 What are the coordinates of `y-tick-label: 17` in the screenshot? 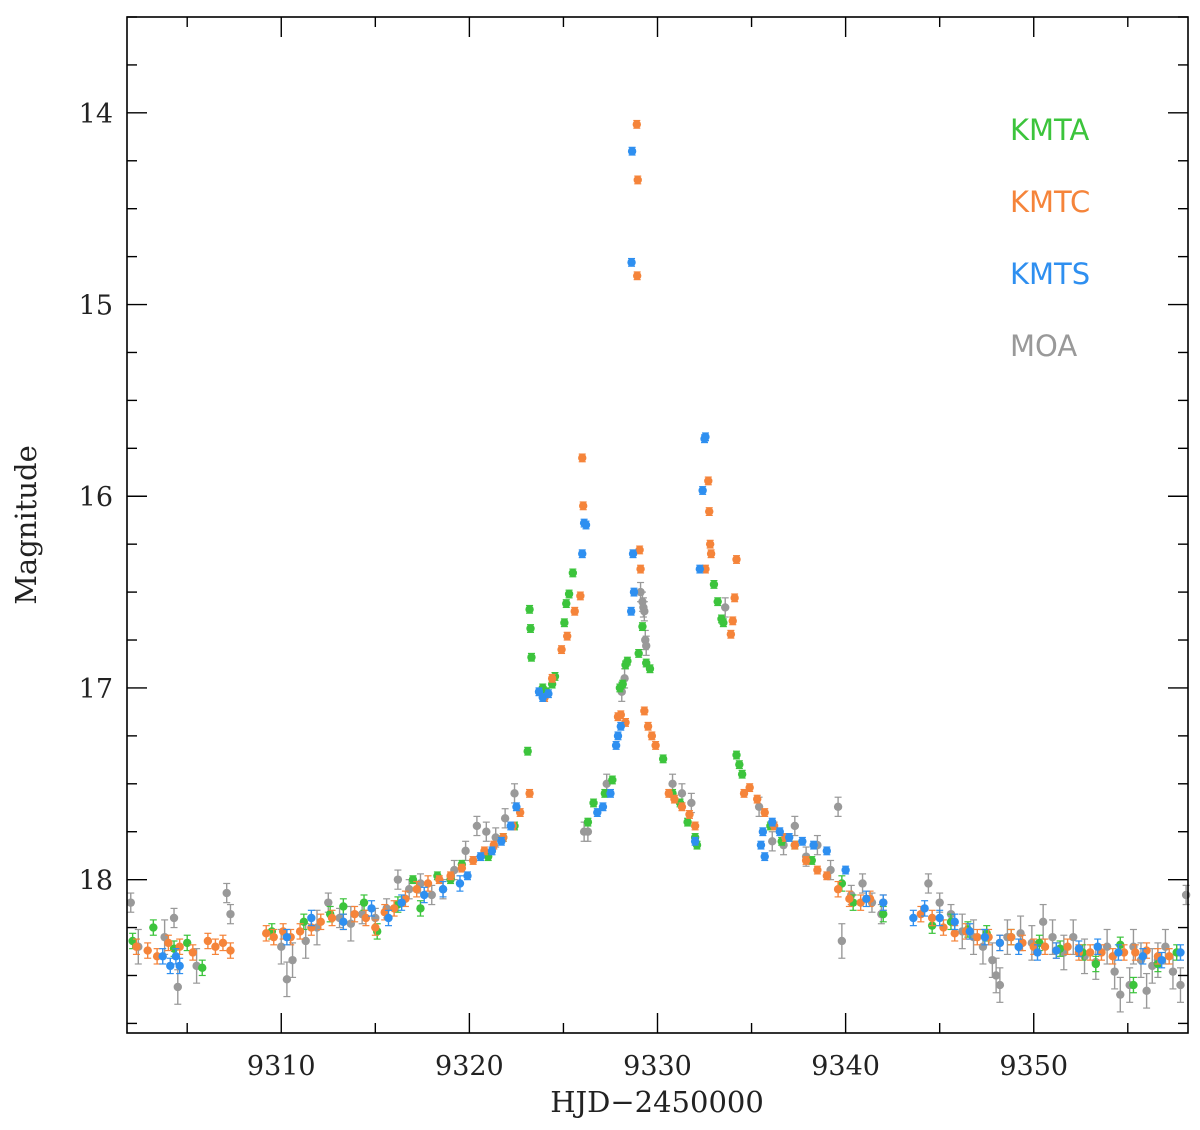 It's located at (96, 689).